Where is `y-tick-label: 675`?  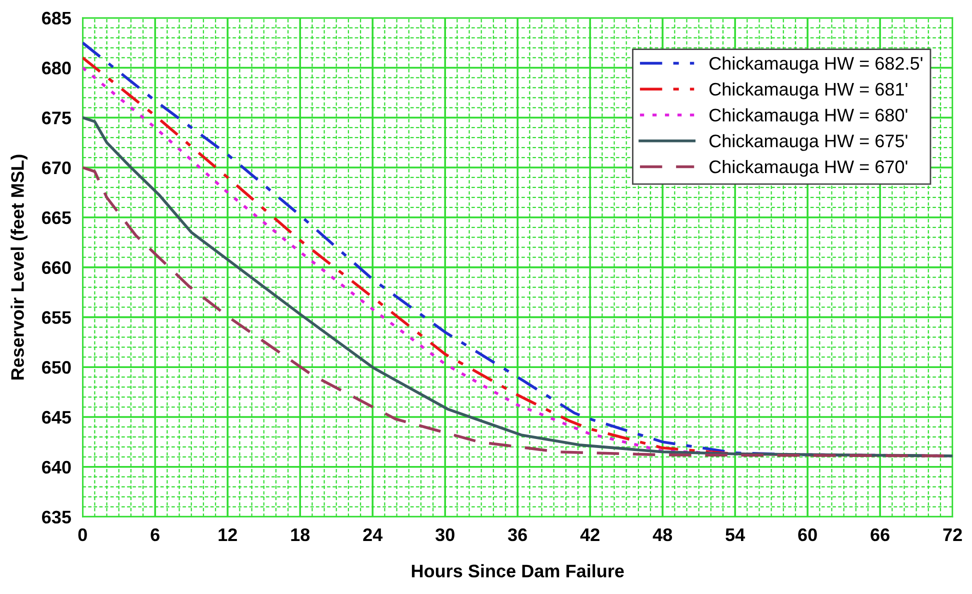
y-tick-label: 675 is located at coordinates (57, 118).